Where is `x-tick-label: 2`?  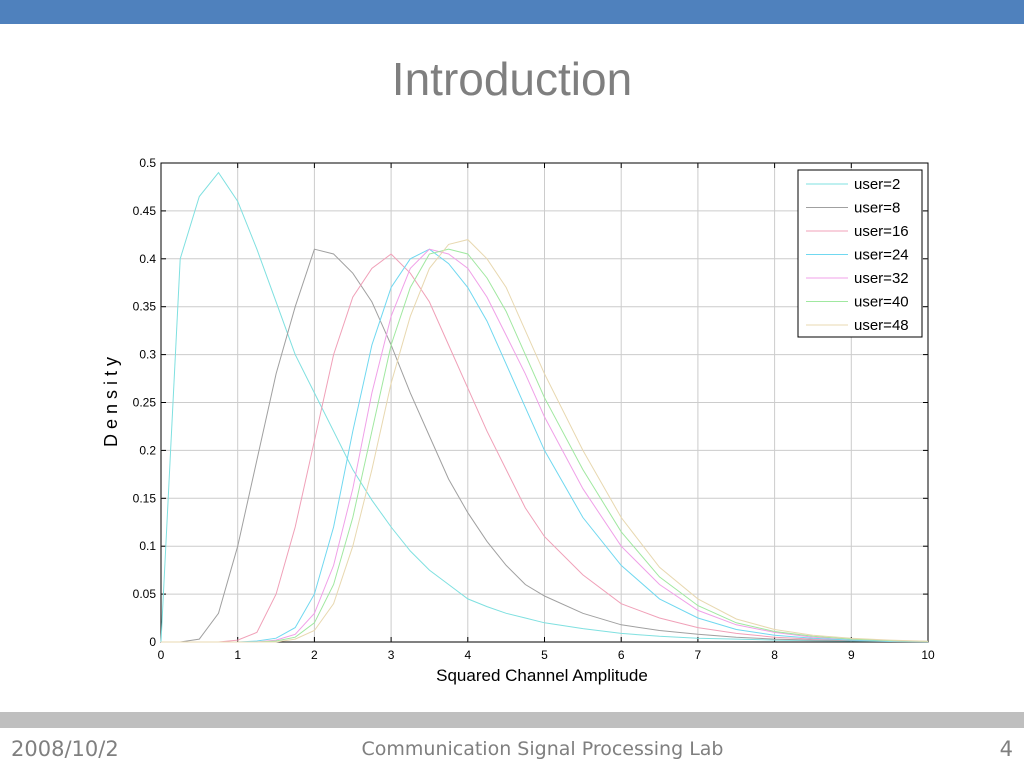
x-tick-label: 2 is located at coordinates (314, 655).